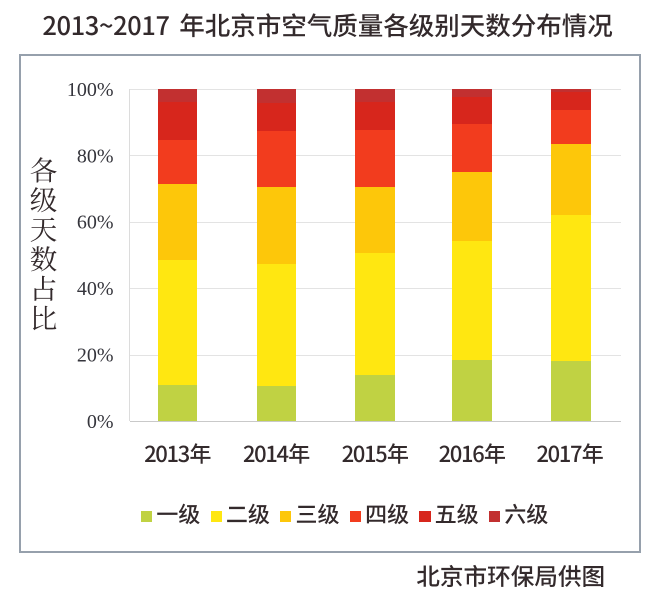  What do you see at coordinates (95, 356) in the screenshot?
I see `svg-text: 20%` at bounding box center [95, 356].